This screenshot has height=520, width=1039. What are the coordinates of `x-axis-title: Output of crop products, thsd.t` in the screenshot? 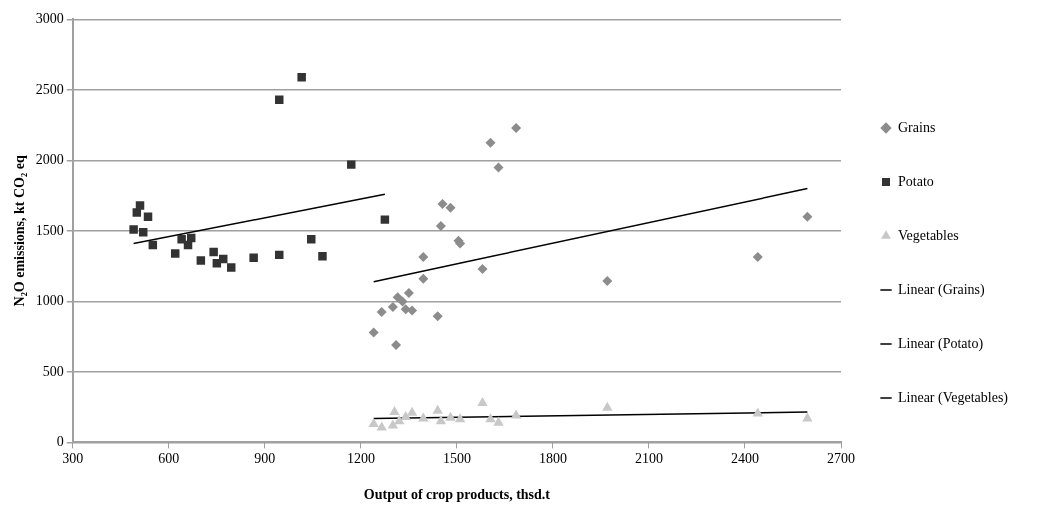 It's located at (457, 495).